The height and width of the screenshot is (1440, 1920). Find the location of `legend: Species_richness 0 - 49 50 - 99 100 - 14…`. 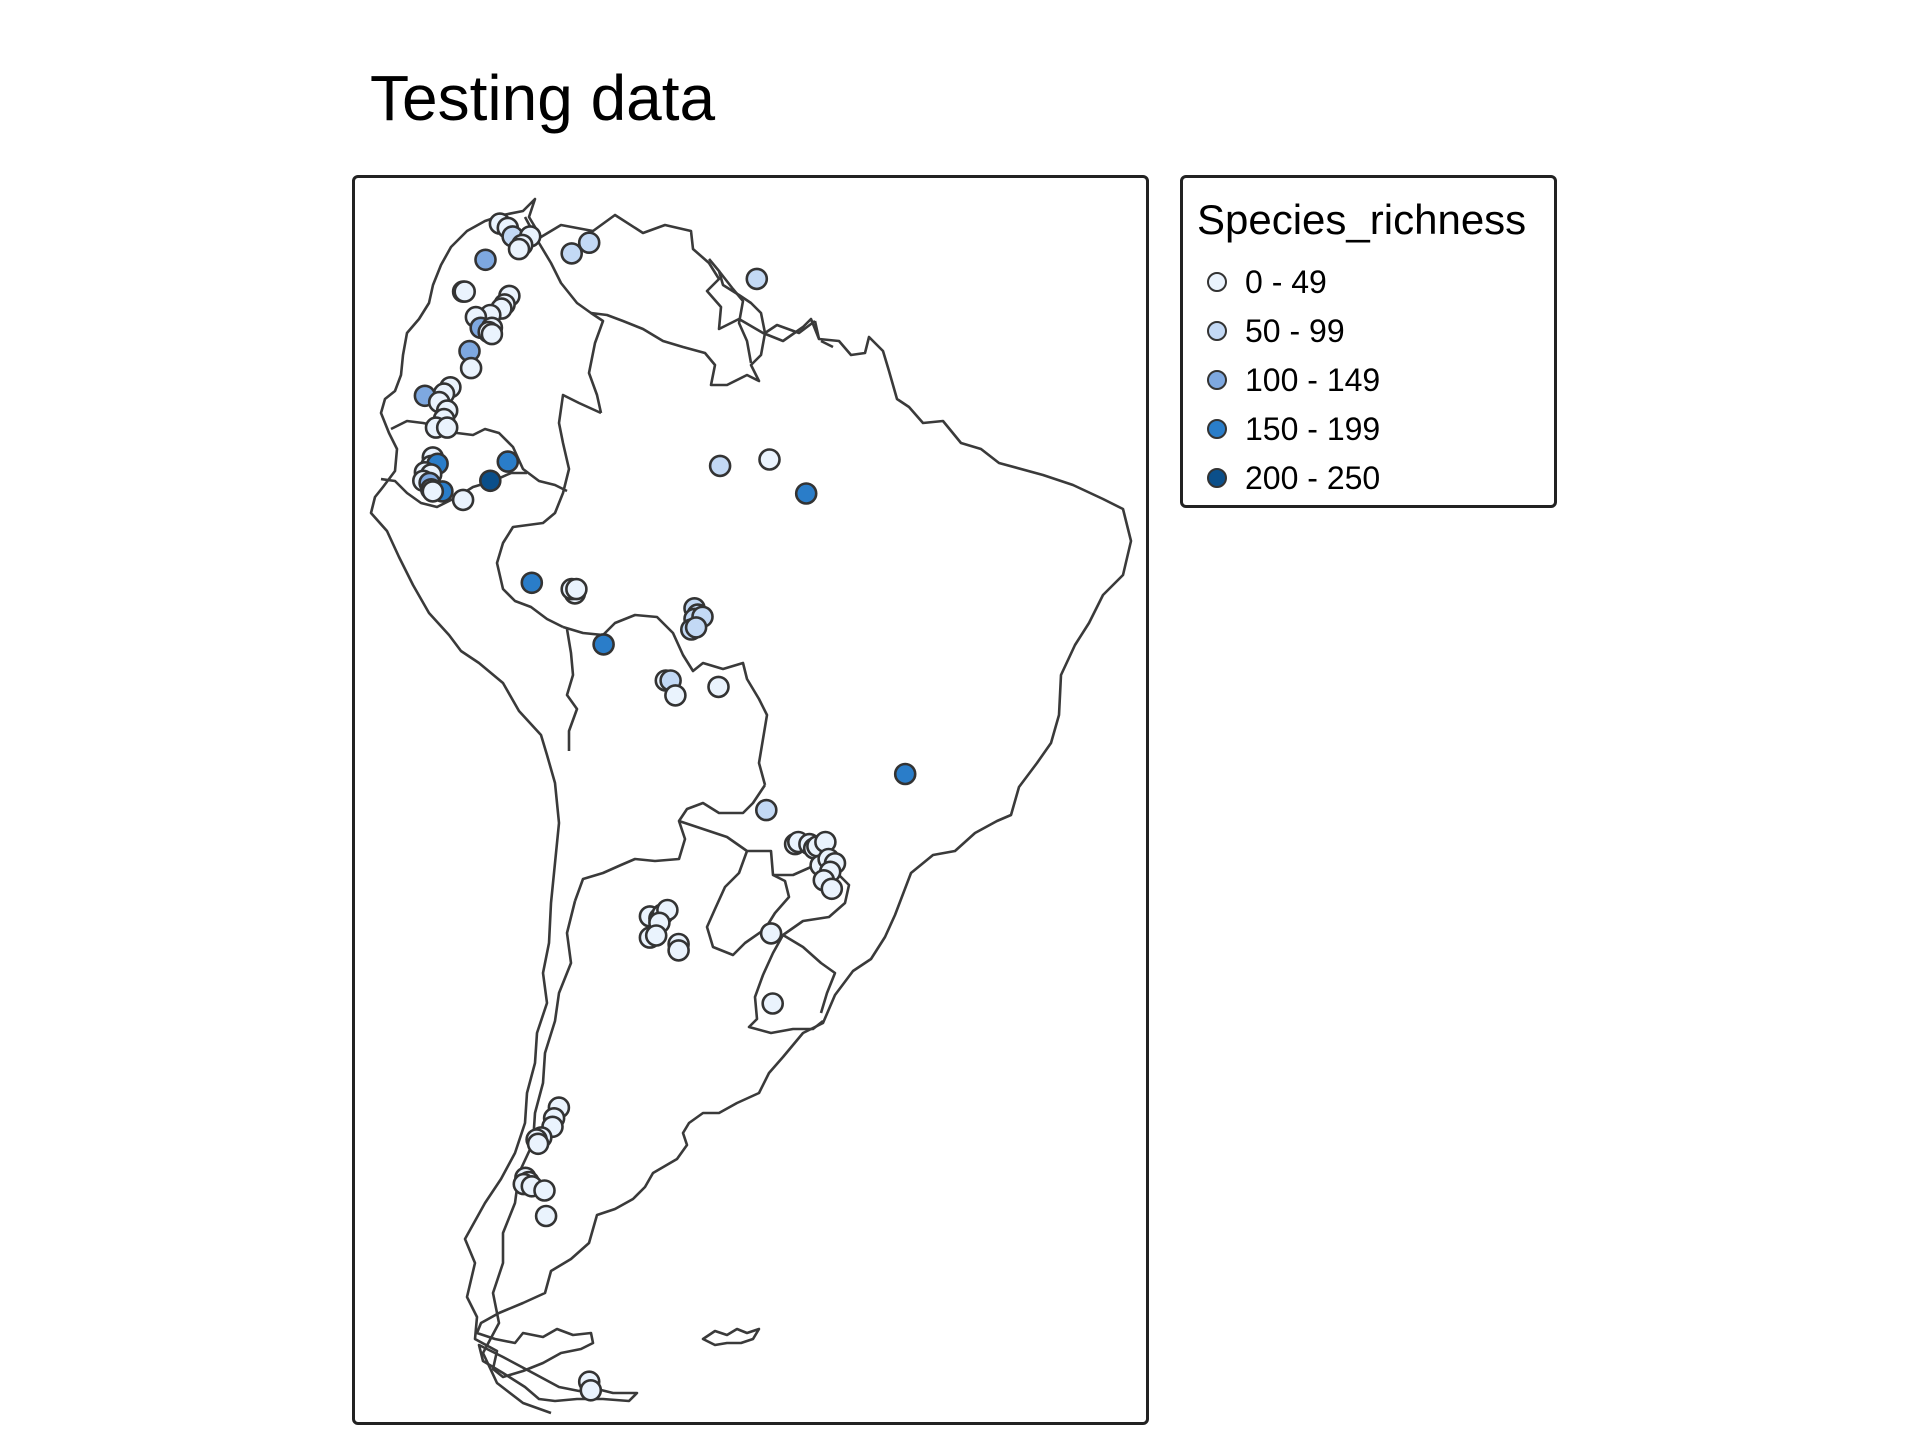

legend: Species_richness 0 - 49 50 - 99 100 - 14… is located at coordinates (1368, 341).